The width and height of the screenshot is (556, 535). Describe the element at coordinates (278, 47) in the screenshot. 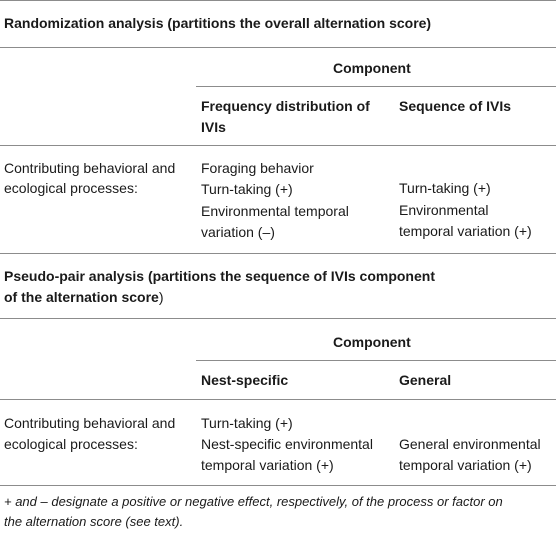

I see `section1-title-rule` at that location.